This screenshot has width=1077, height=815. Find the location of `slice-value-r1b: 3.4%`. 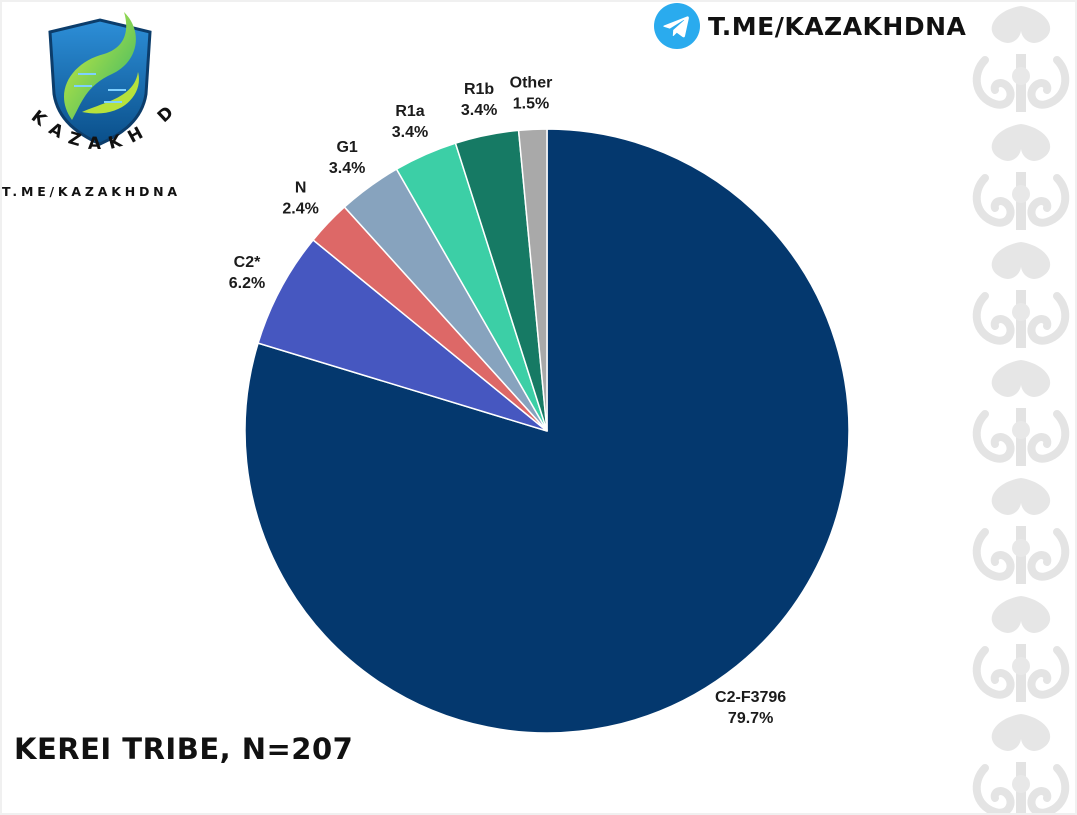

slice-value-r1b: 3.4% is located at coordinates (479, 110).